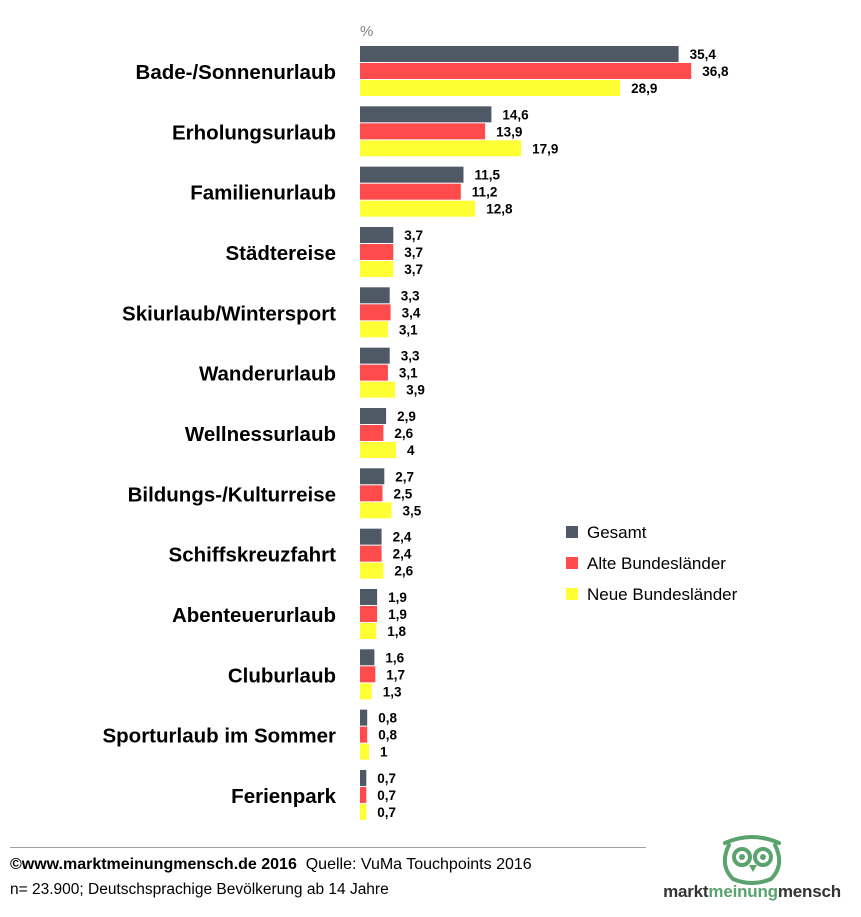 Image resolution: width=861 pixels, height=917 pixels. I want to click on legend: Gesamt Alte Bundesländer Neue Bundesländer, so click(652, 563).